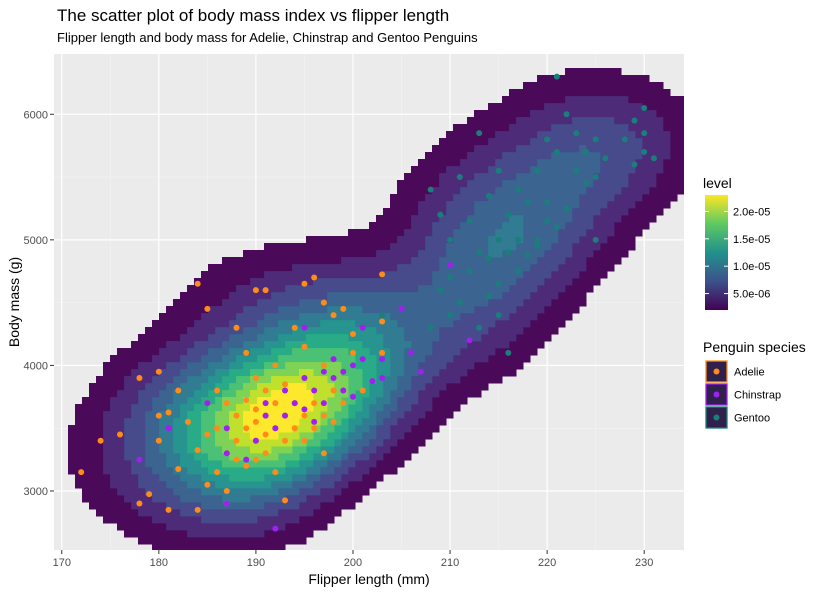  I want to click on legend-label-gentoo: Gentoo, so click(752, 419).